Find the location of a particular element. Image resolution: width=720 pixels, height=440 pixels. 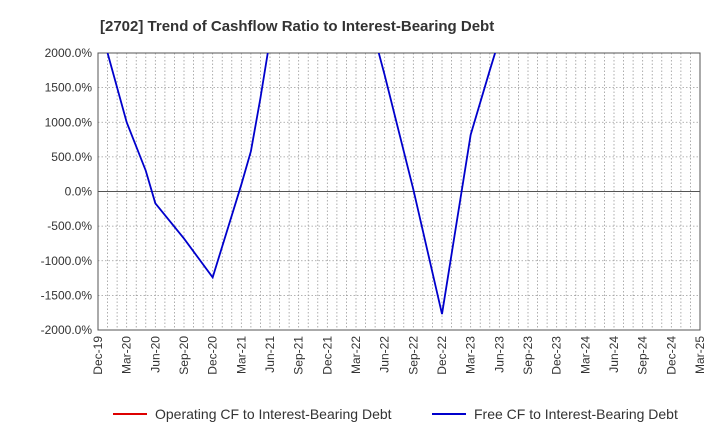

x-tick-label: Jun-24 is located at coordinates (614, 354).